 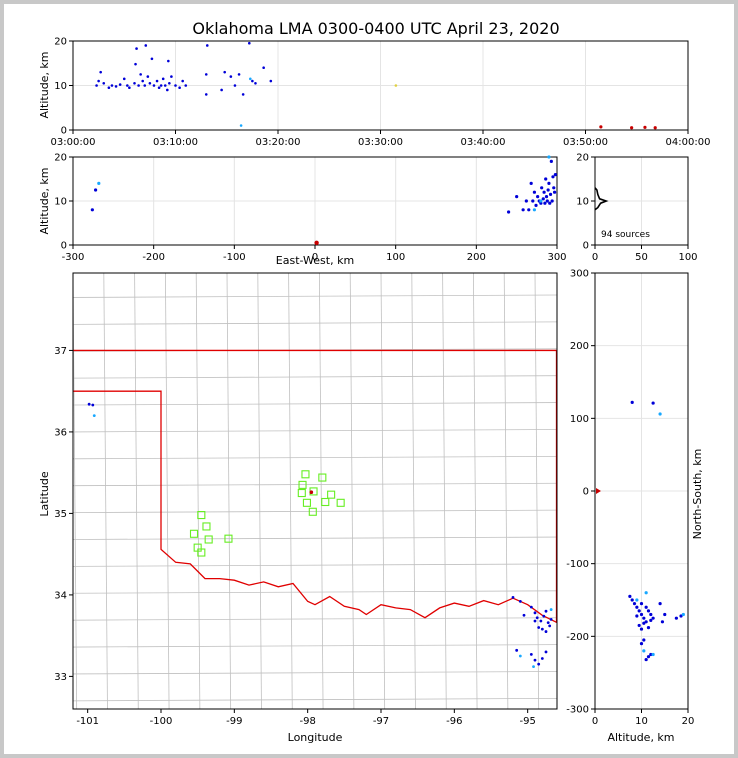 I want to click on x-tick-label: -101, so click(x=87, y=721).